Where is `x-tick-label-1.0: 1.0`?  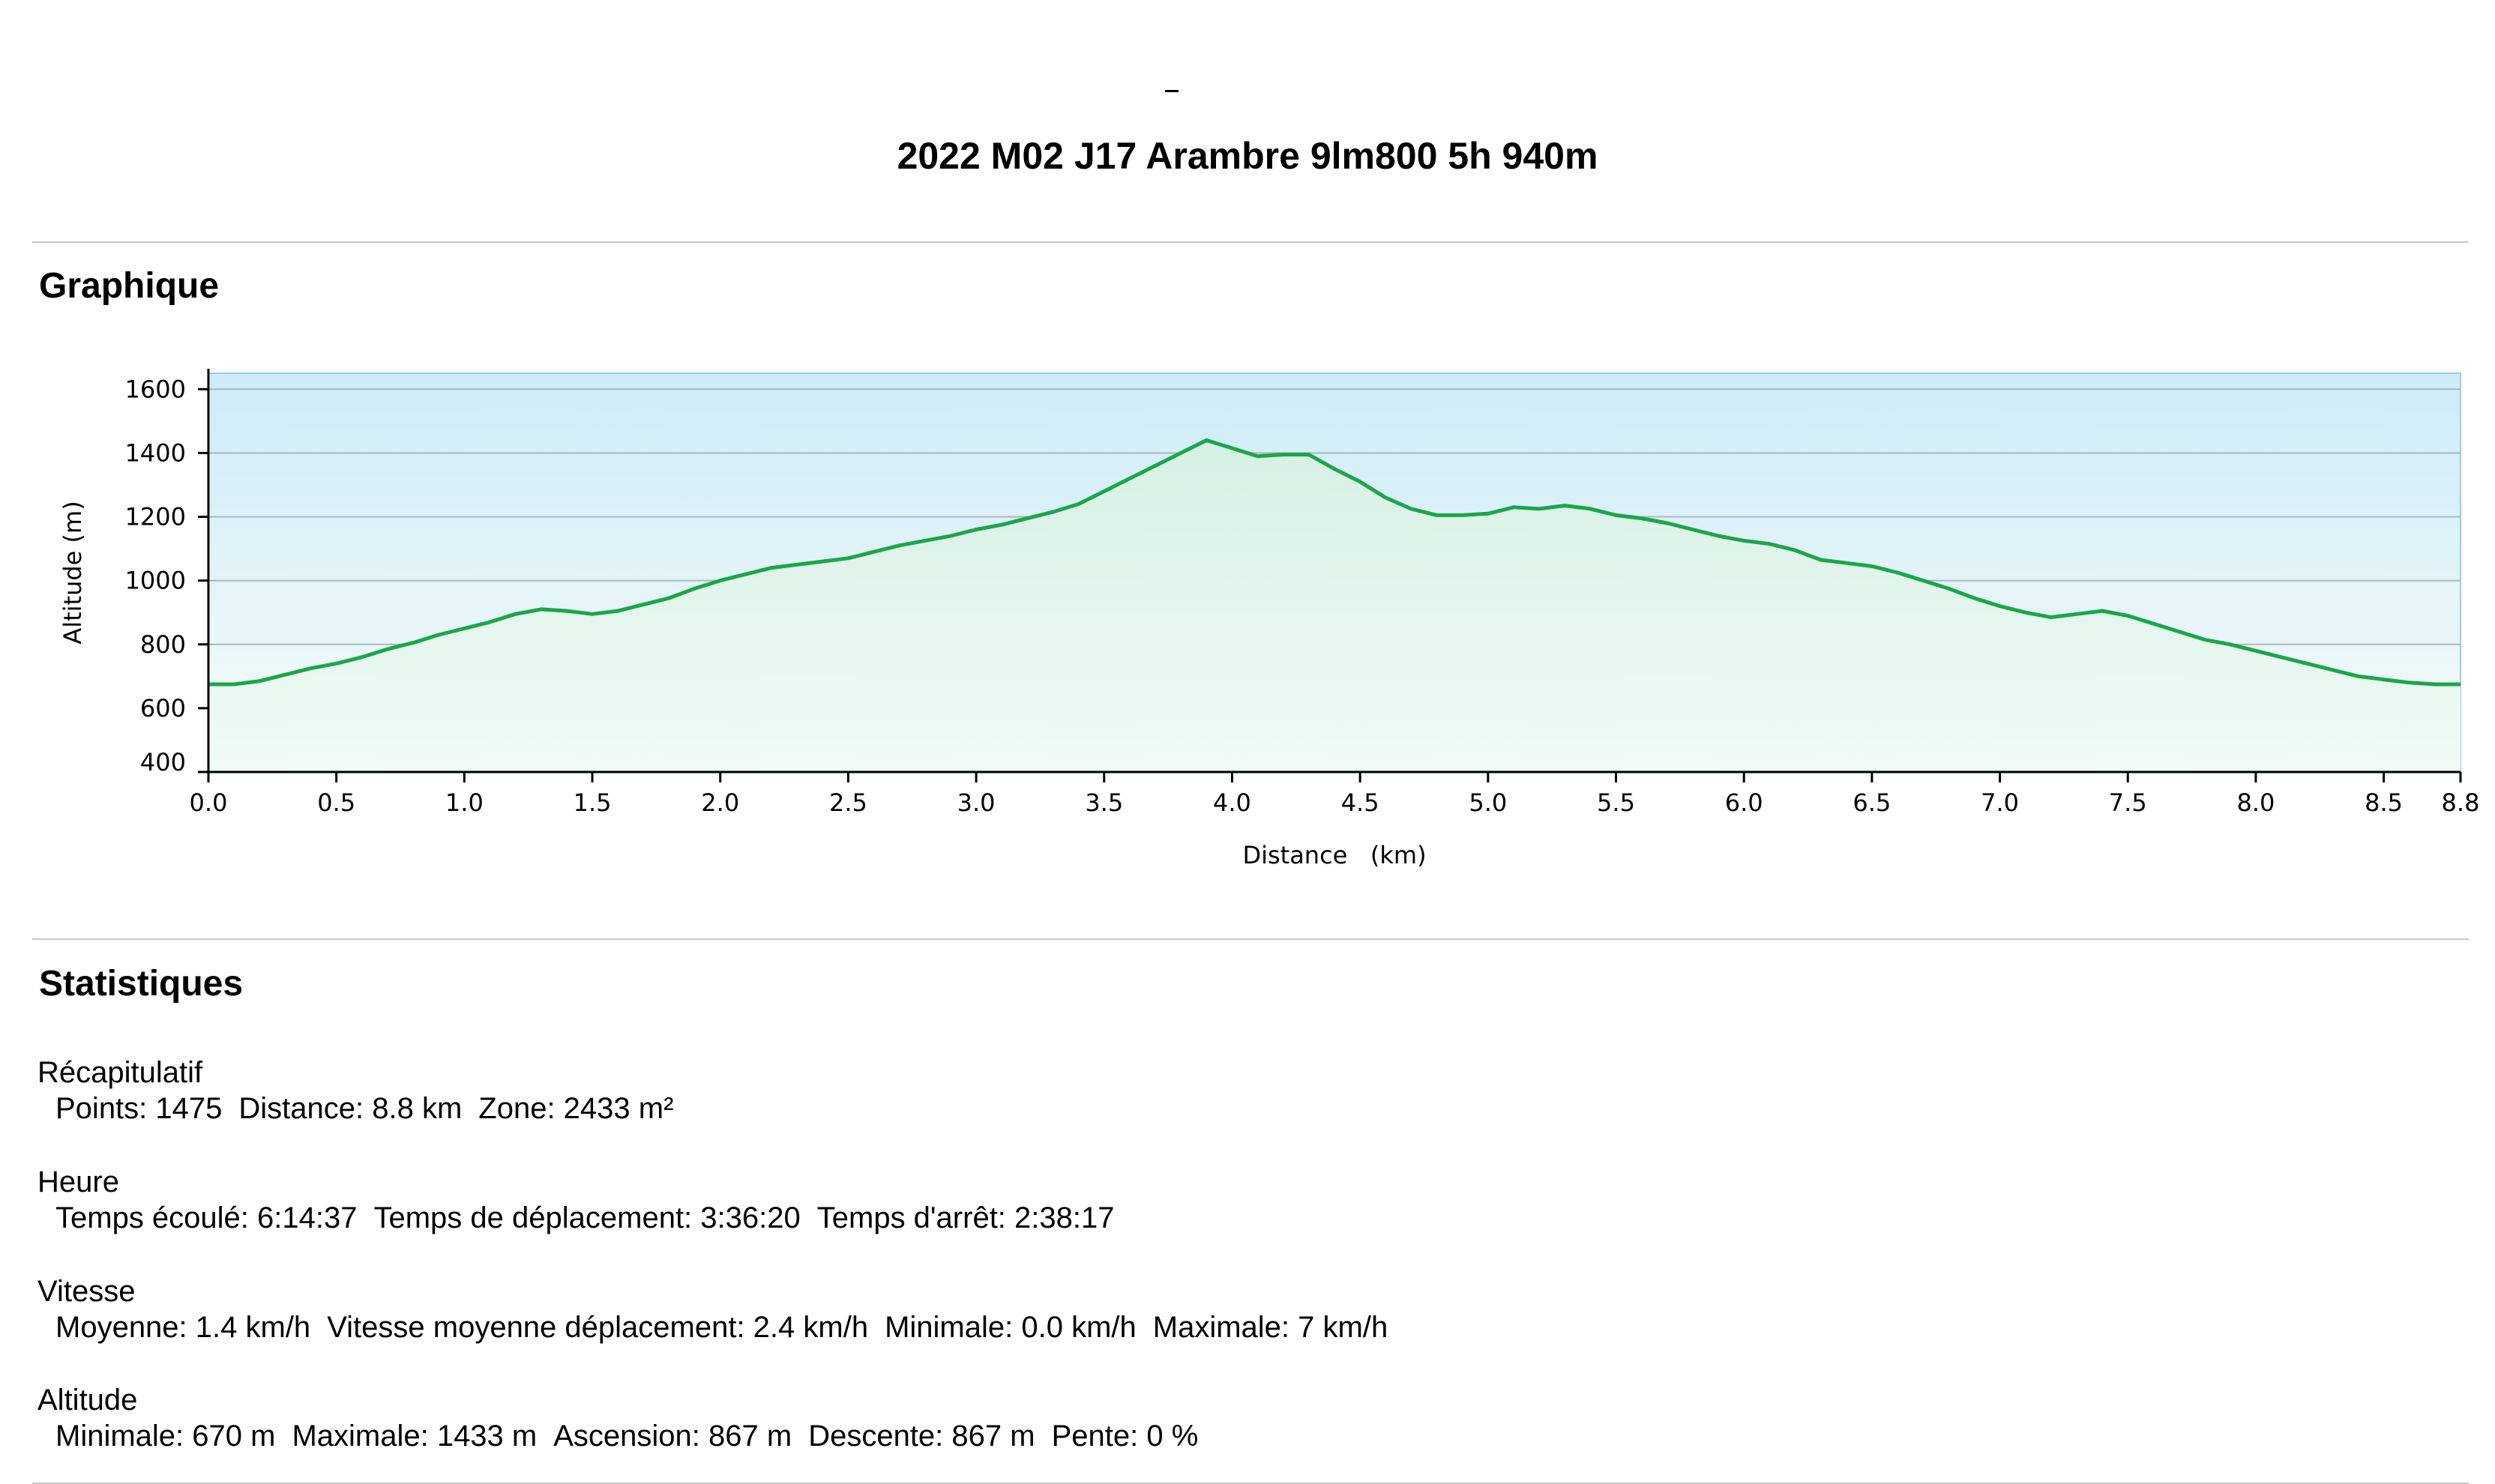
x-tick-label-1.0: 1.0 is located at coordinates (464, 802).